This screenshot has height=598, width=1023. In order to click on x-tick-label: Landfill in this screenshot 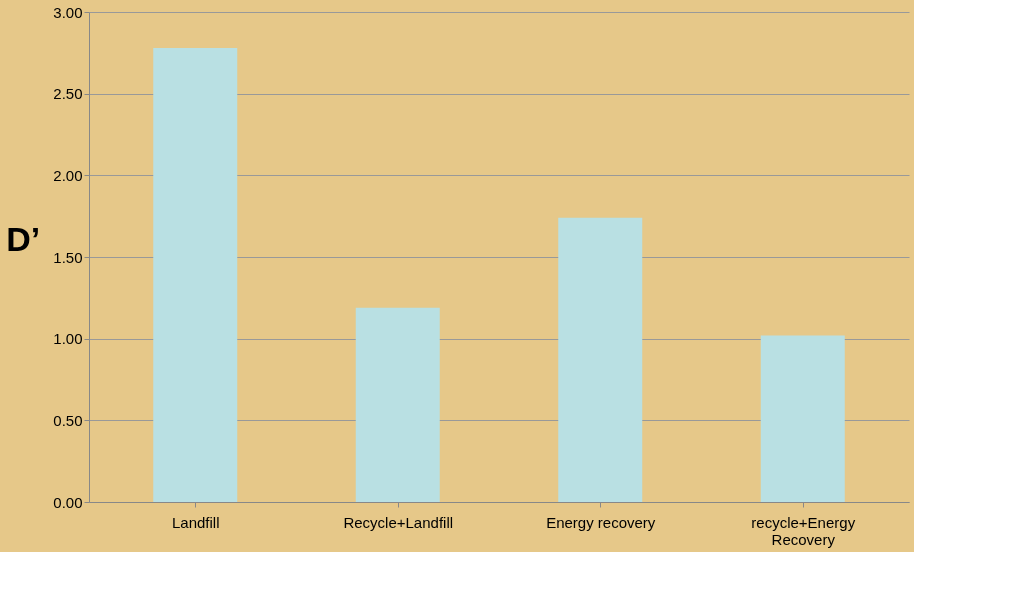, I will do `click(195, 522)`.